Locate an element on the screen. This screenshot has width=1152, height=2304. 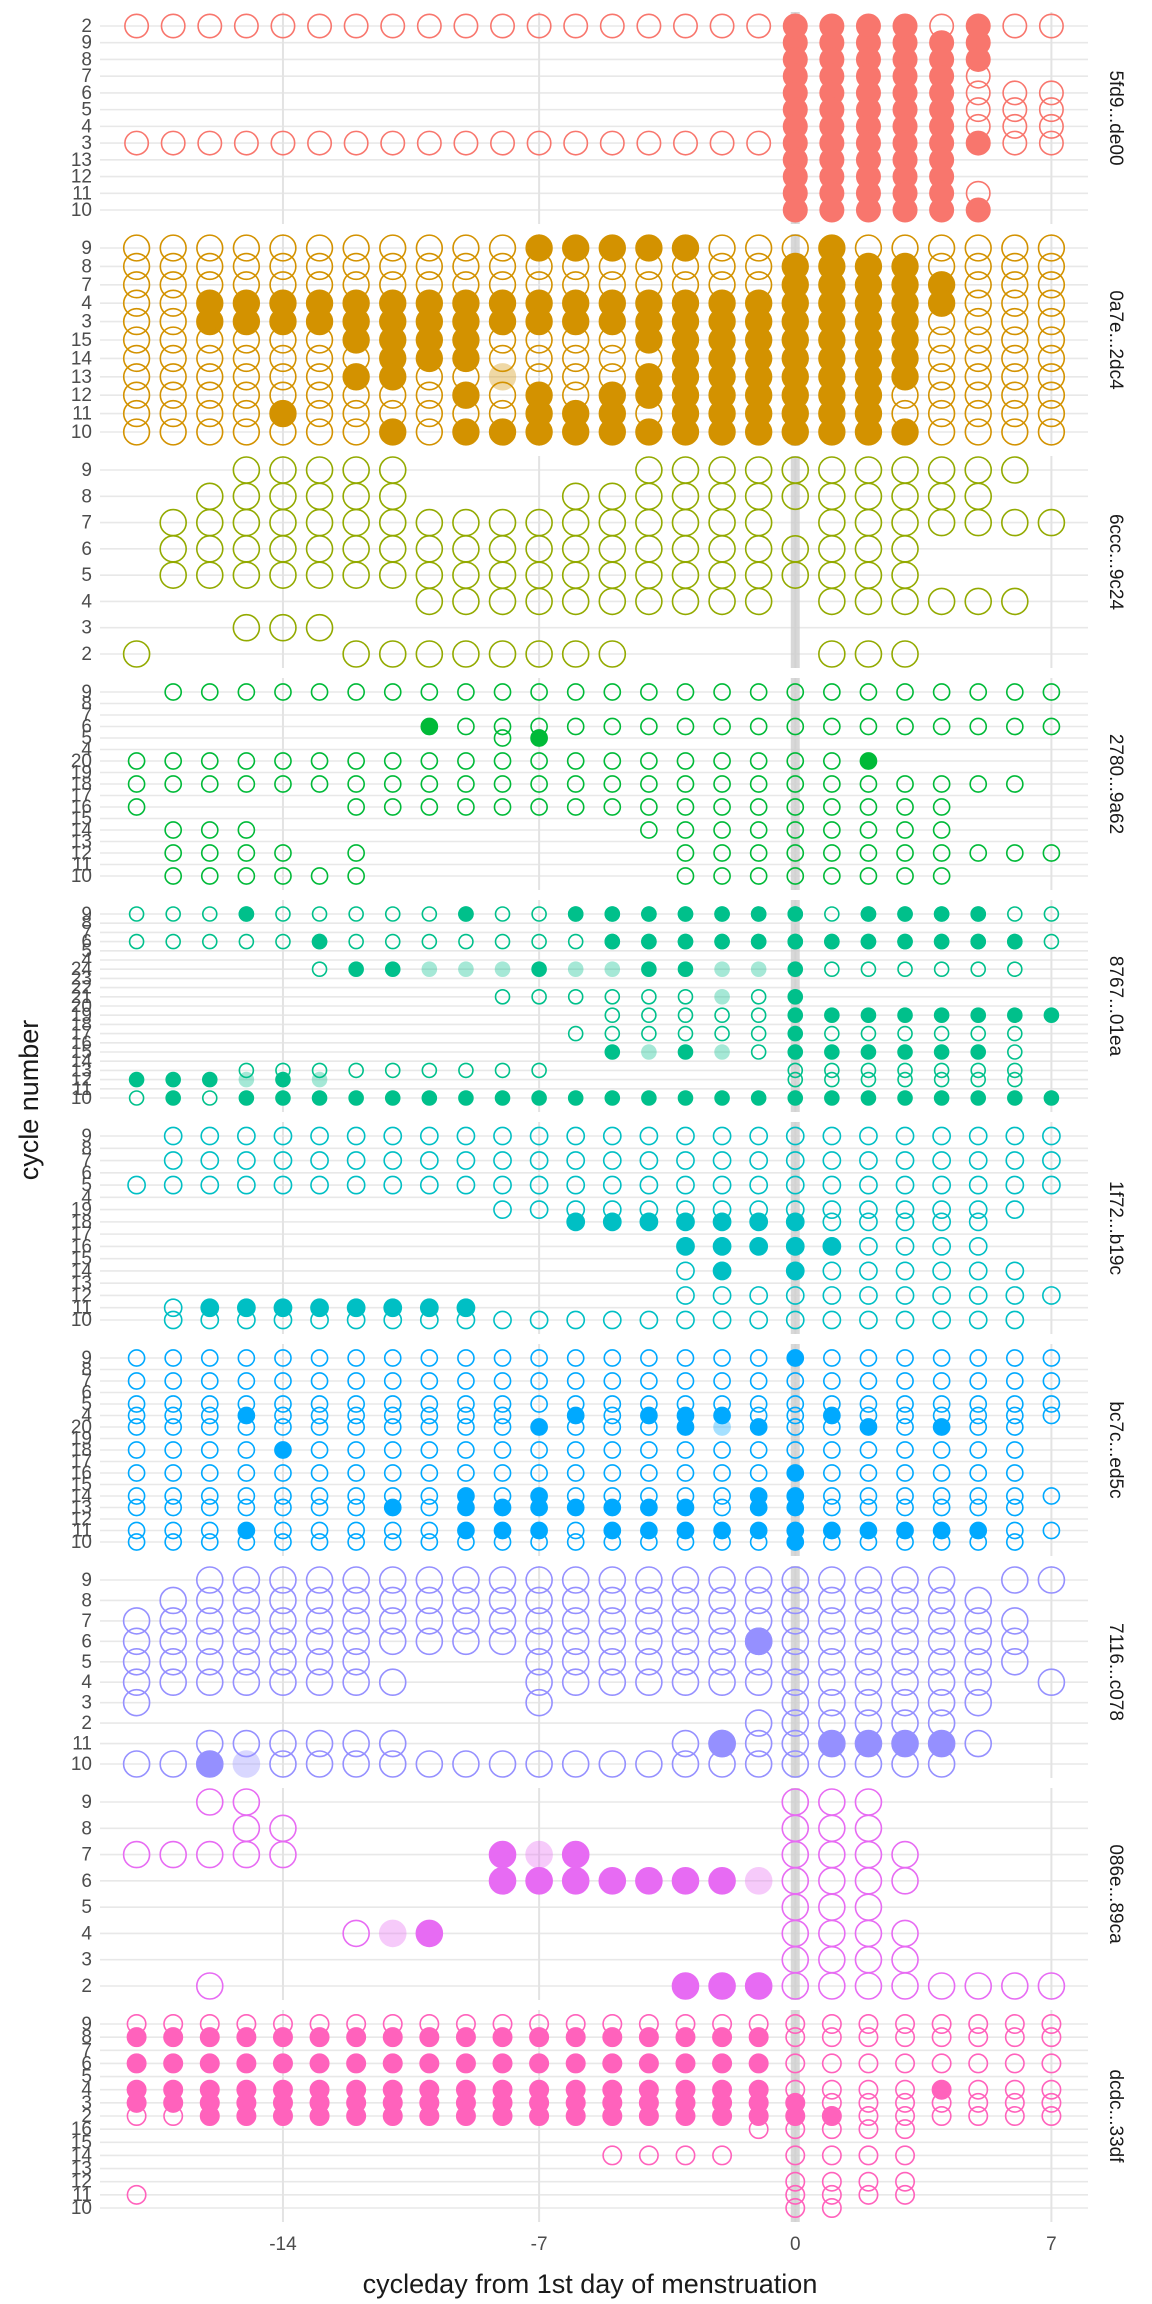
facet-strip-label: dcdc...33df is located at coordinates (1115, 2117).